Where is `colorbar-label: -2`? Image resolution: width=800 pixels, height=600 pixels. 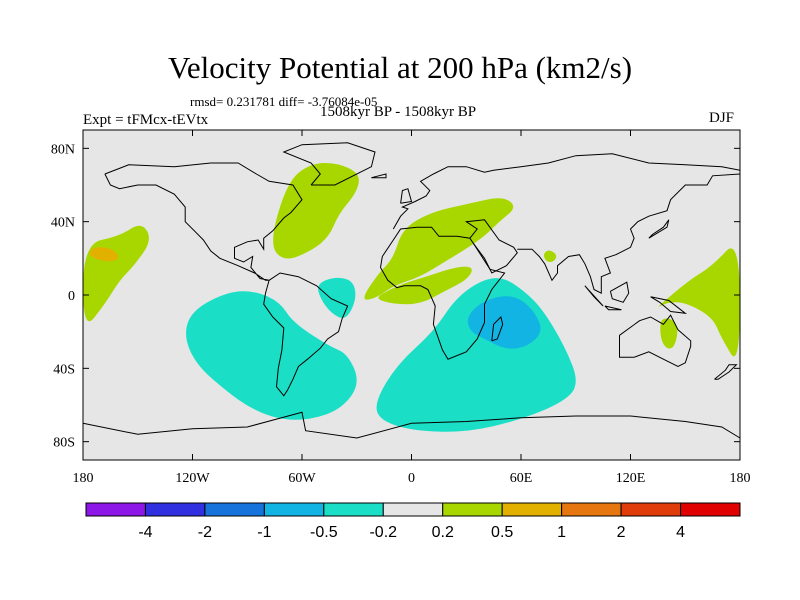
colorbar-label: -2 is located at coordinates (205, 532).